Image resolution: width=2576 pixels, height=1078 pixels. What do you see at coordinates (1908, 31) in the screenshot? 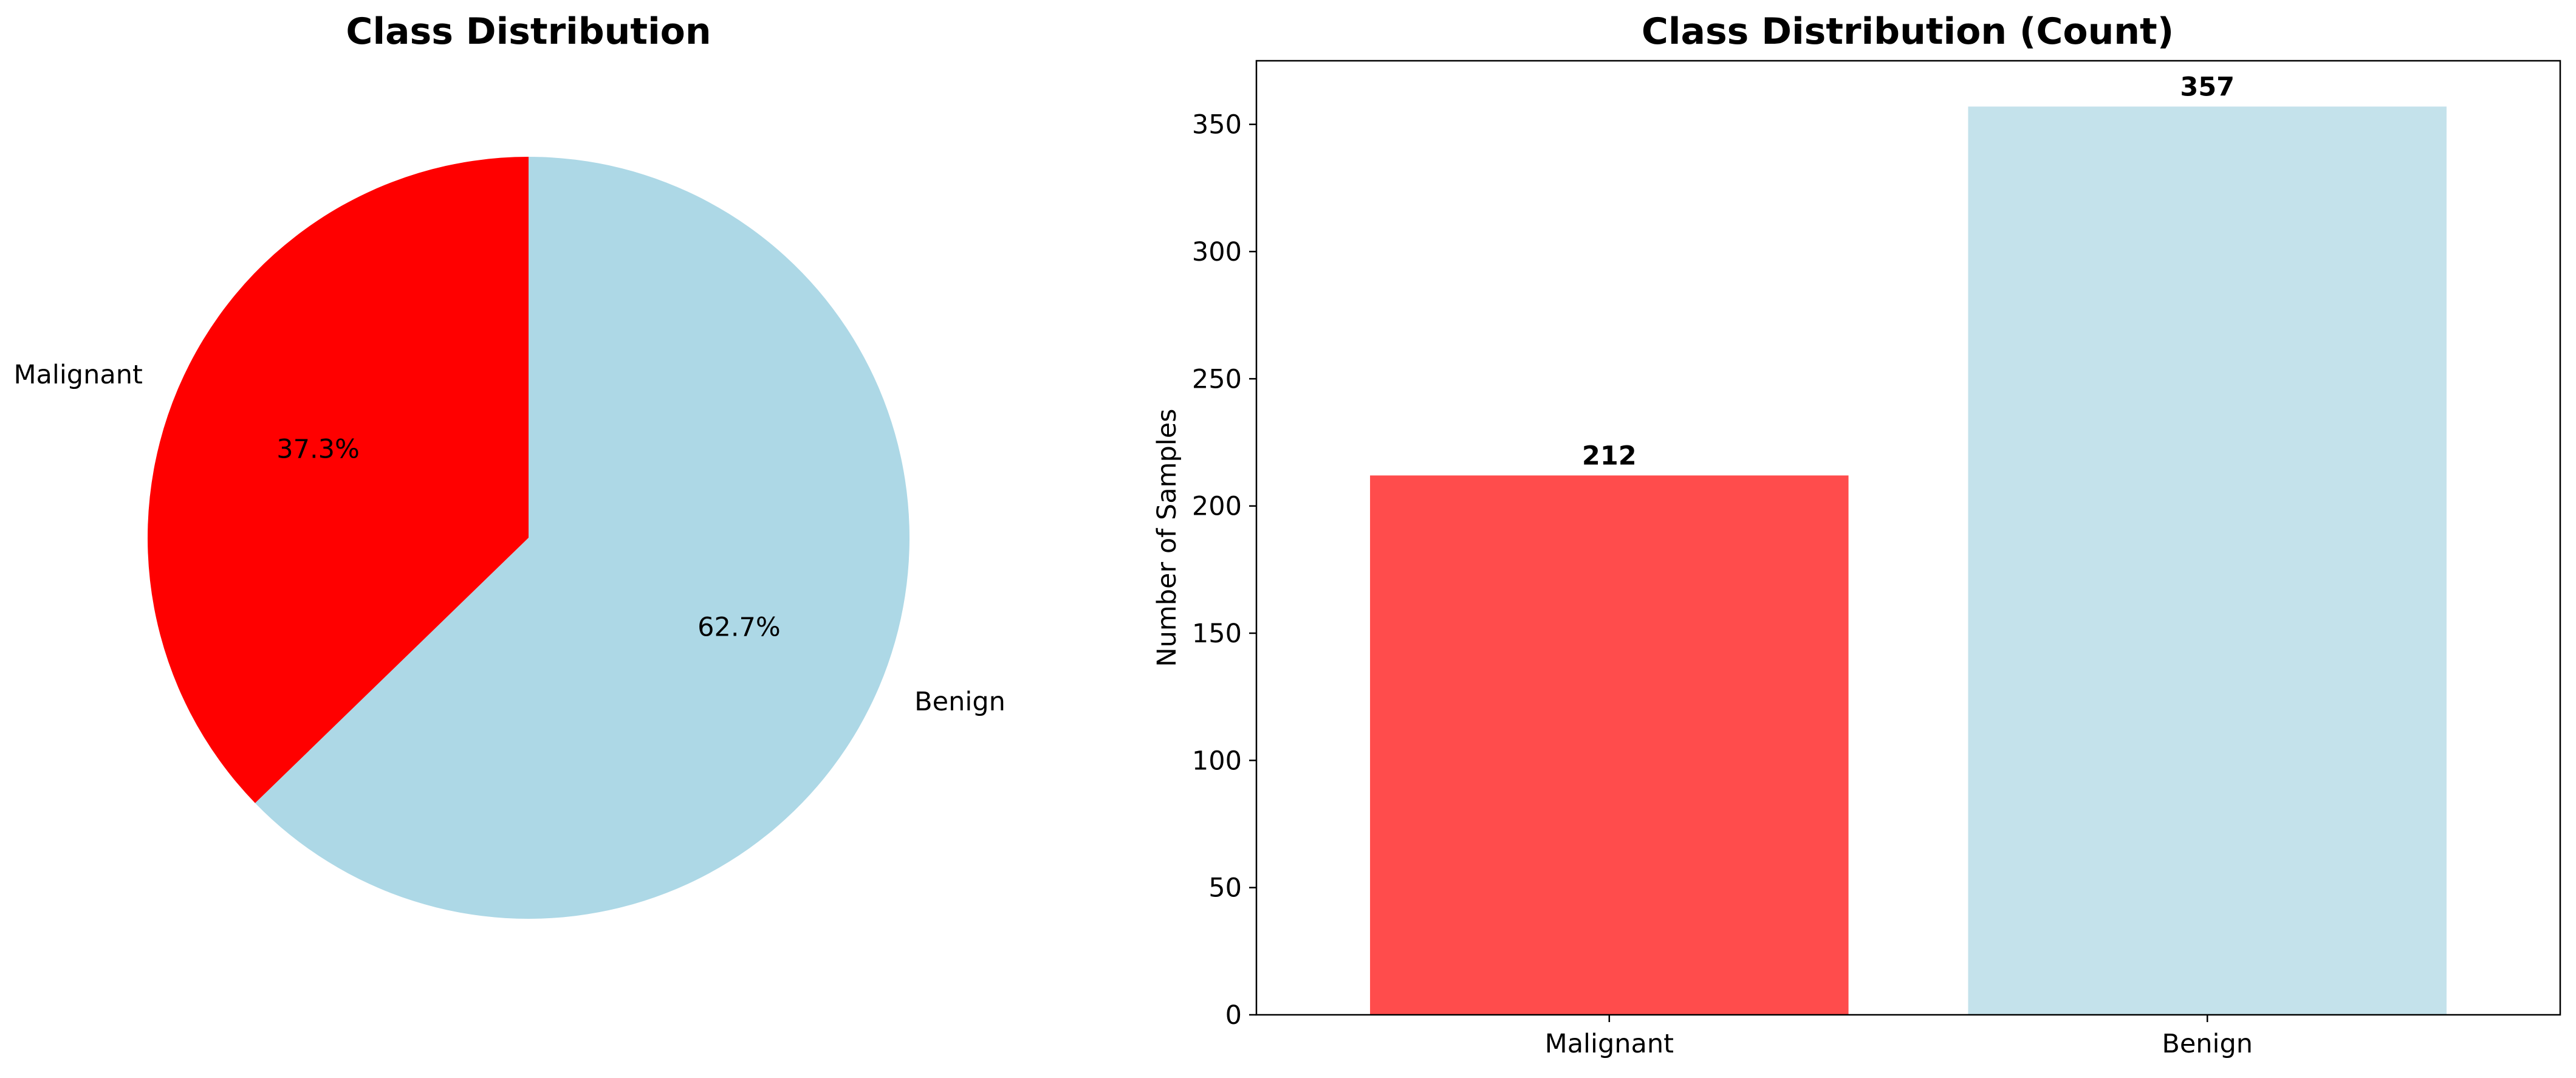
I see `bar-chart-title: Class Distribution (Count)` at bounding box center [1908, 31].